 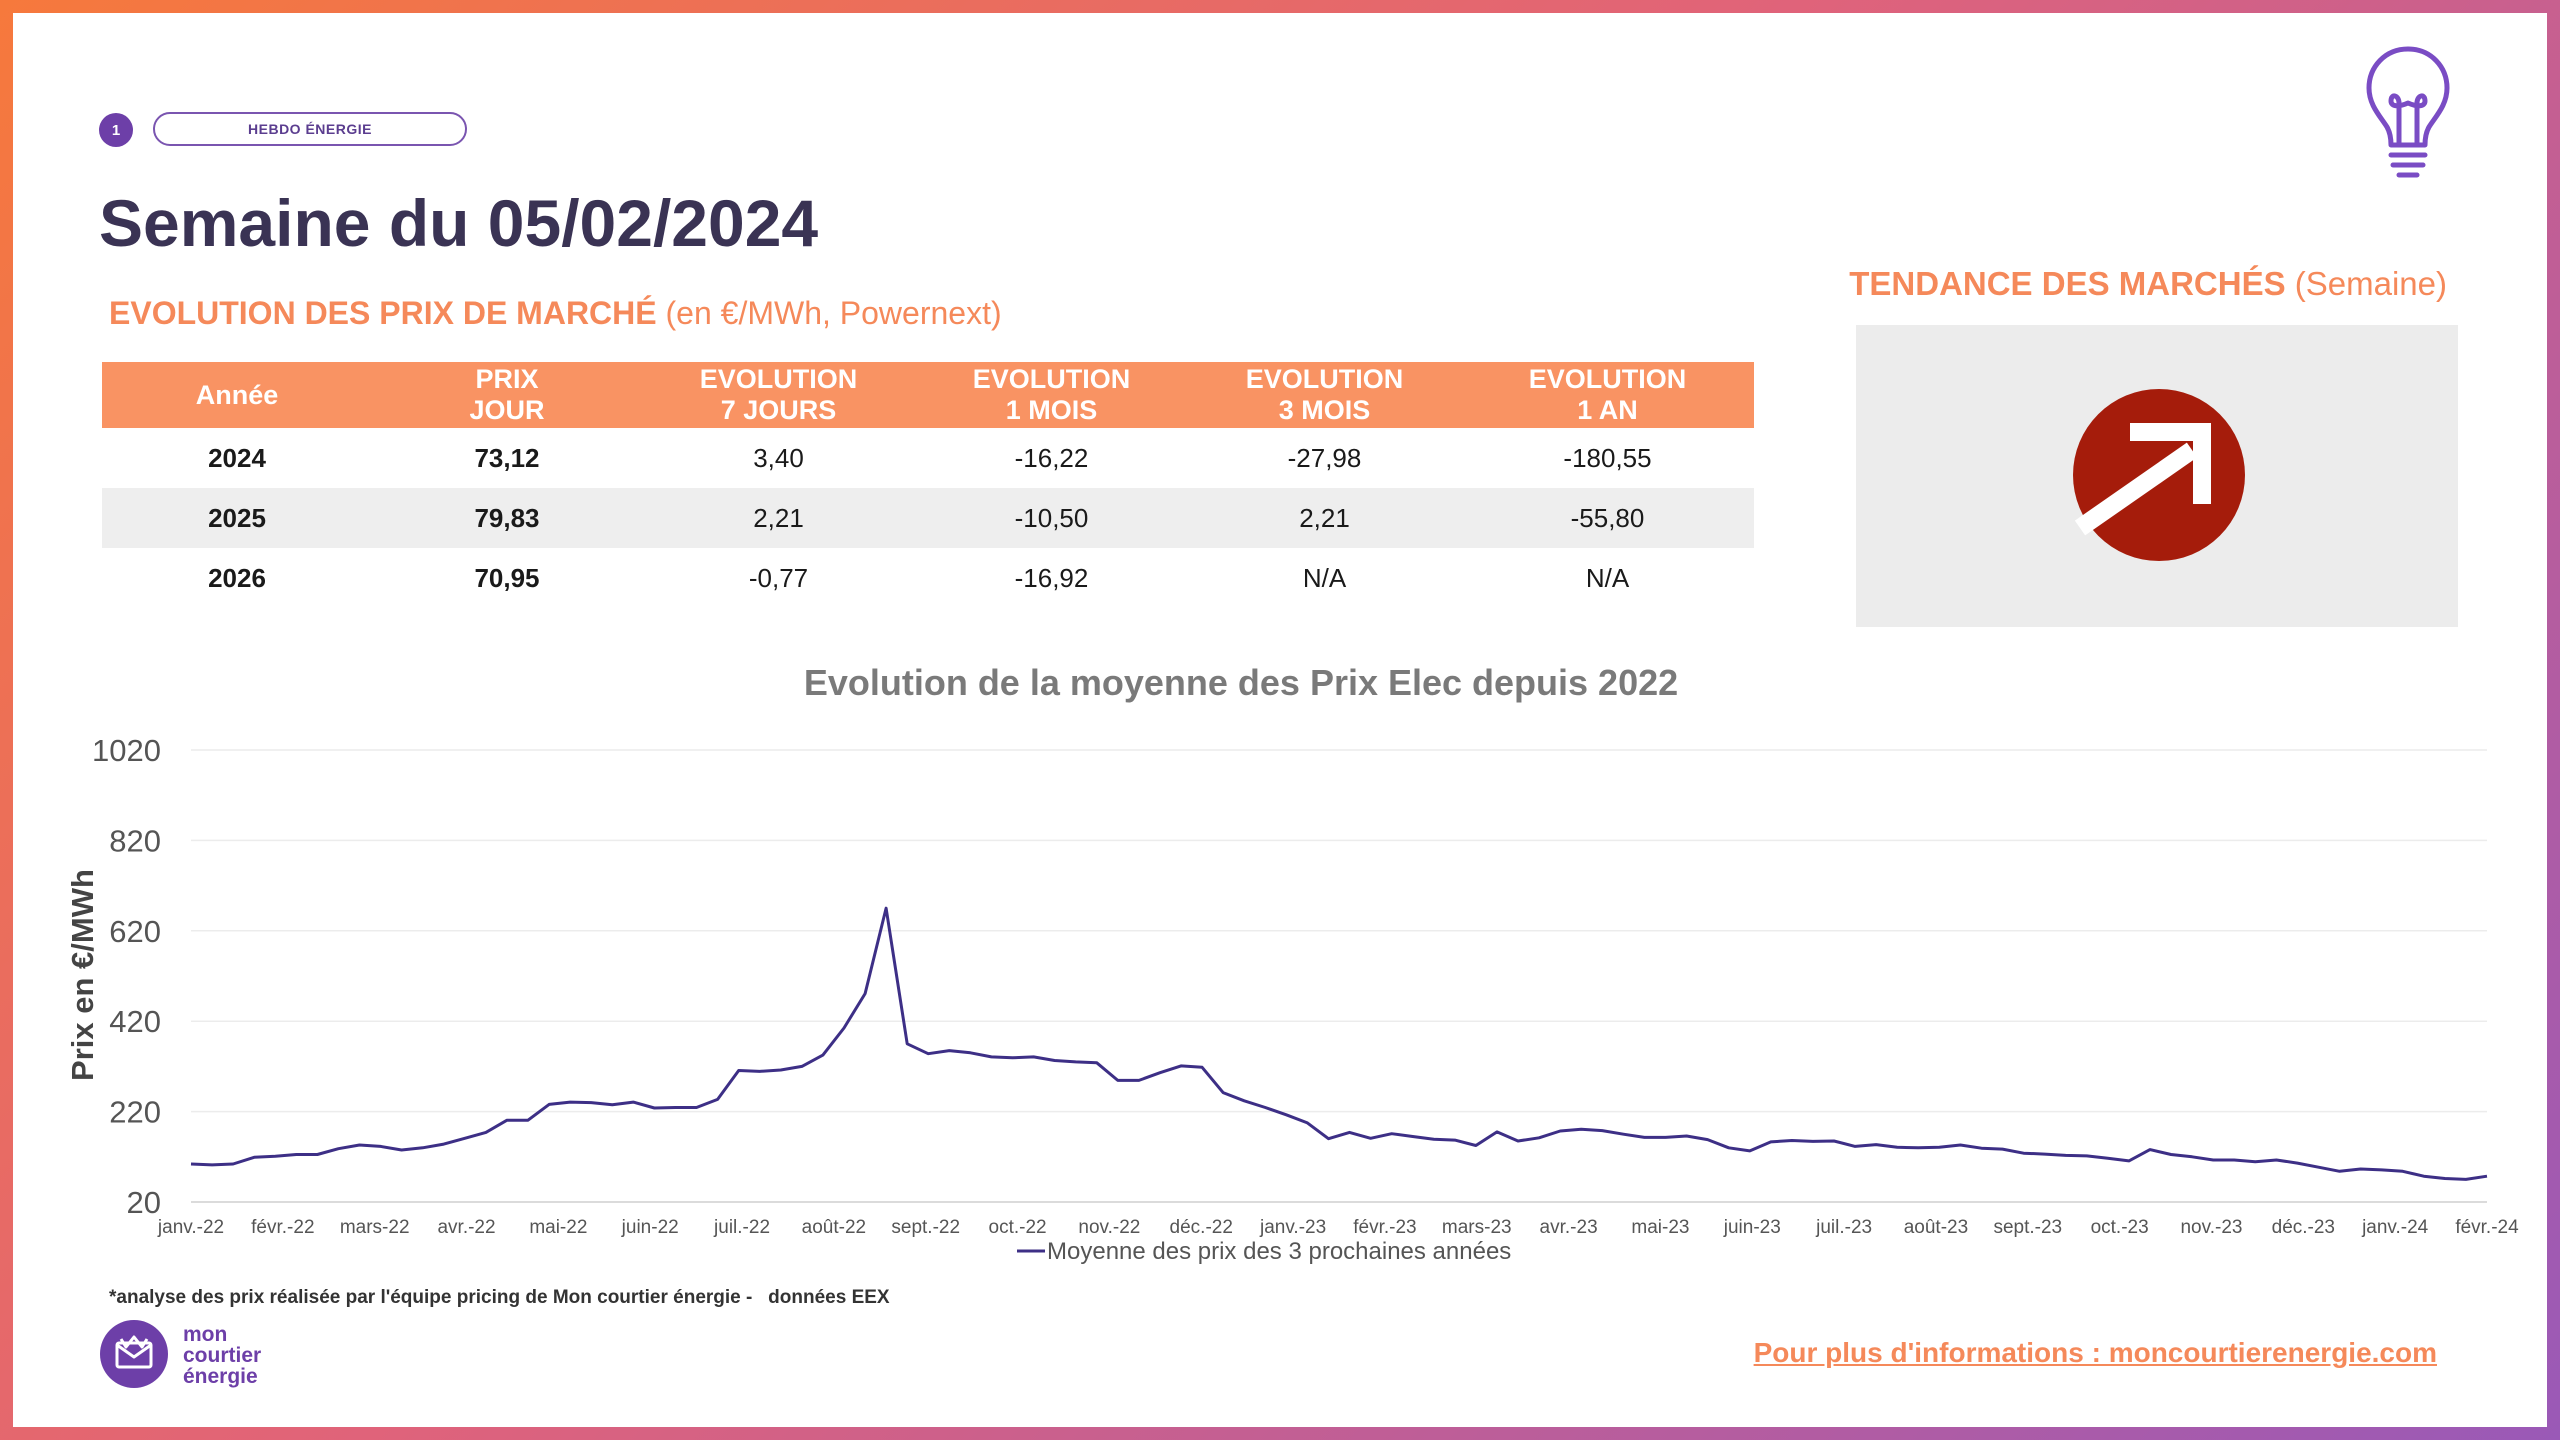 I want to click on cell-evol-7j: 3,40, so click(x=778, y=457).